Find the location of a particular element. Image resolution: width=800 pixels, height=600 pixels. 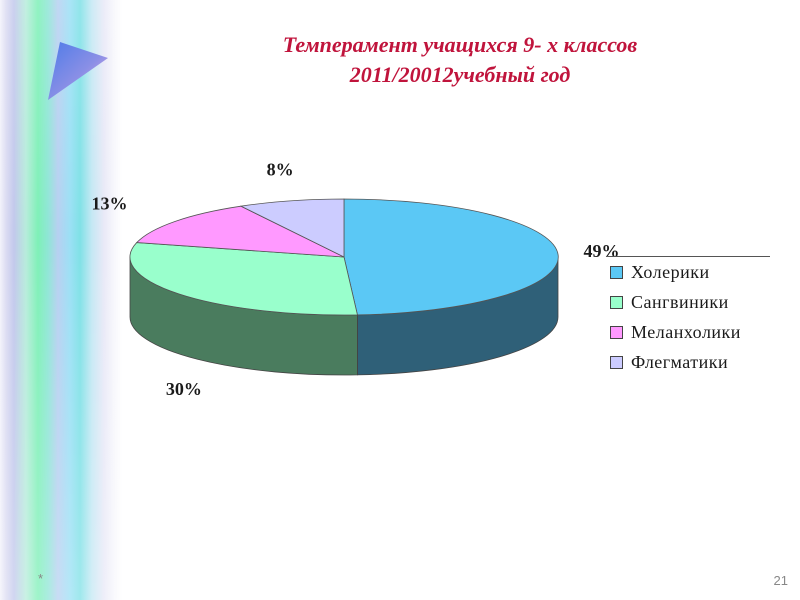

legend-item: Меланхолики is located at coordinates (688, 332).